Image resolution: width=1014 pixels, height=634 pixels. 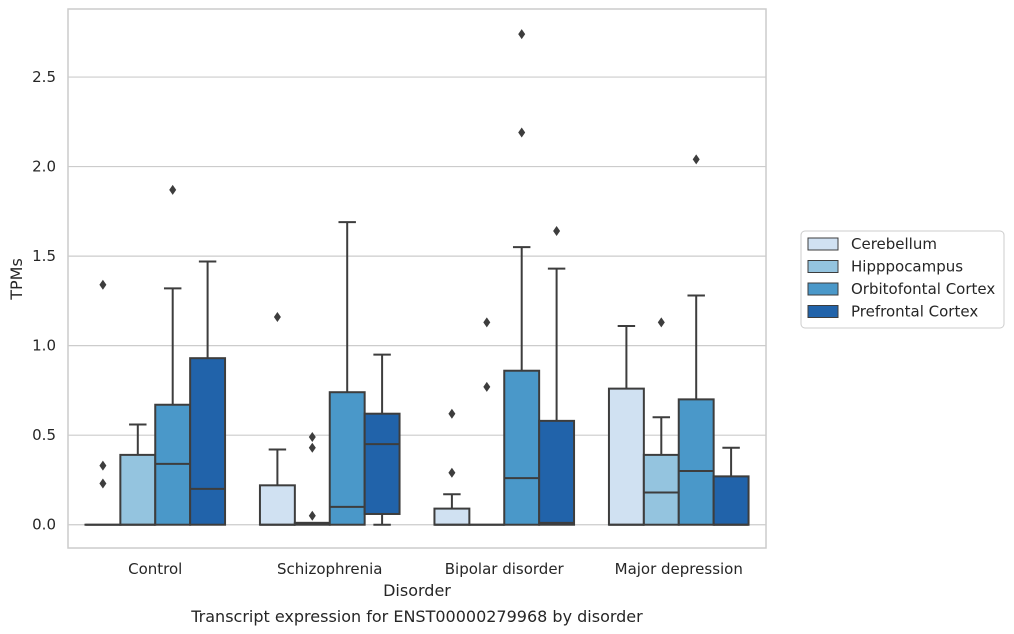 What do you see at coordinates (914, 312) in the screenshot?
I see `legend-label: Prefrontal Cortex` at bounding box center [914, 312].